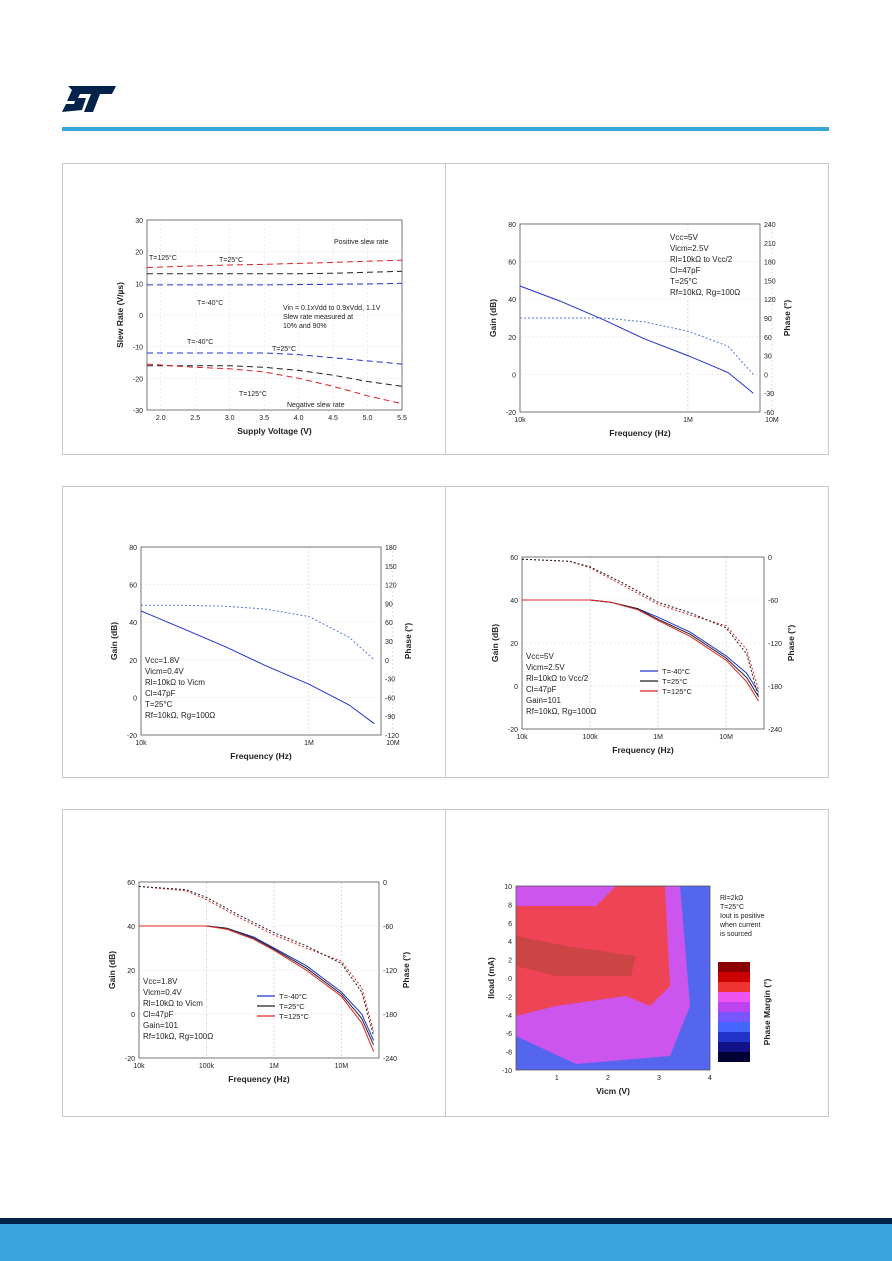 Image resolution: width=892 pixels, height=1261 pixels. Describe the element at coordinates (770, 225) in the screenshot. I see `y2-tick-label: 240` at that location.